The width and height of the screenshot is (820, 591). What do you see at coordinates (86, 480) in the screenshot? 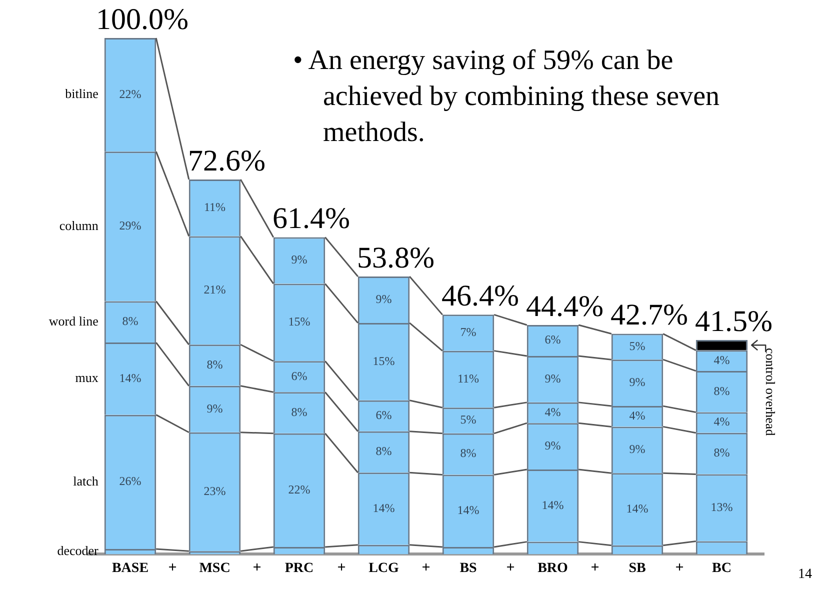
I see `series-label: latch` at bounding box center [86, 480].